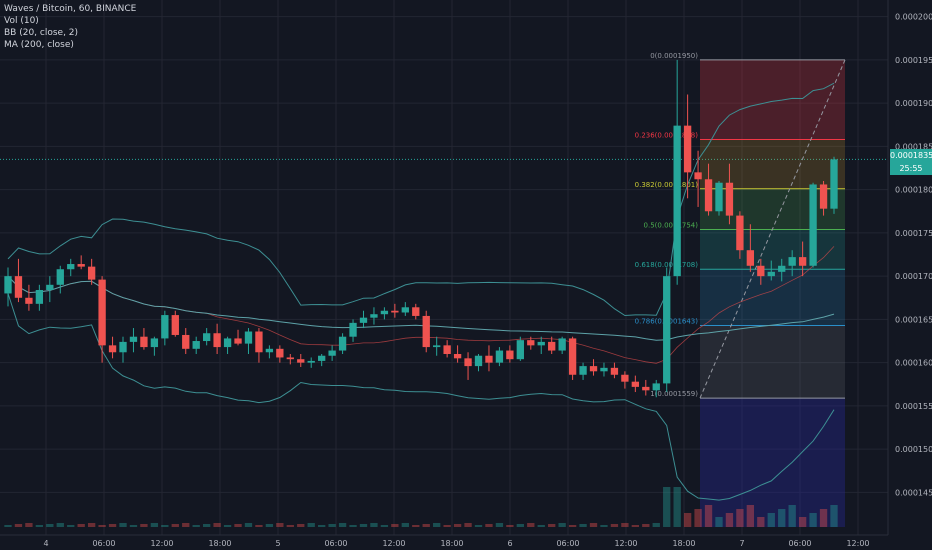 The width and height of the screenshot is (932, 550). Describe the element at coordinates (911, 168) in the screenshot. I see `countdown-badge: 25:55` at that location.